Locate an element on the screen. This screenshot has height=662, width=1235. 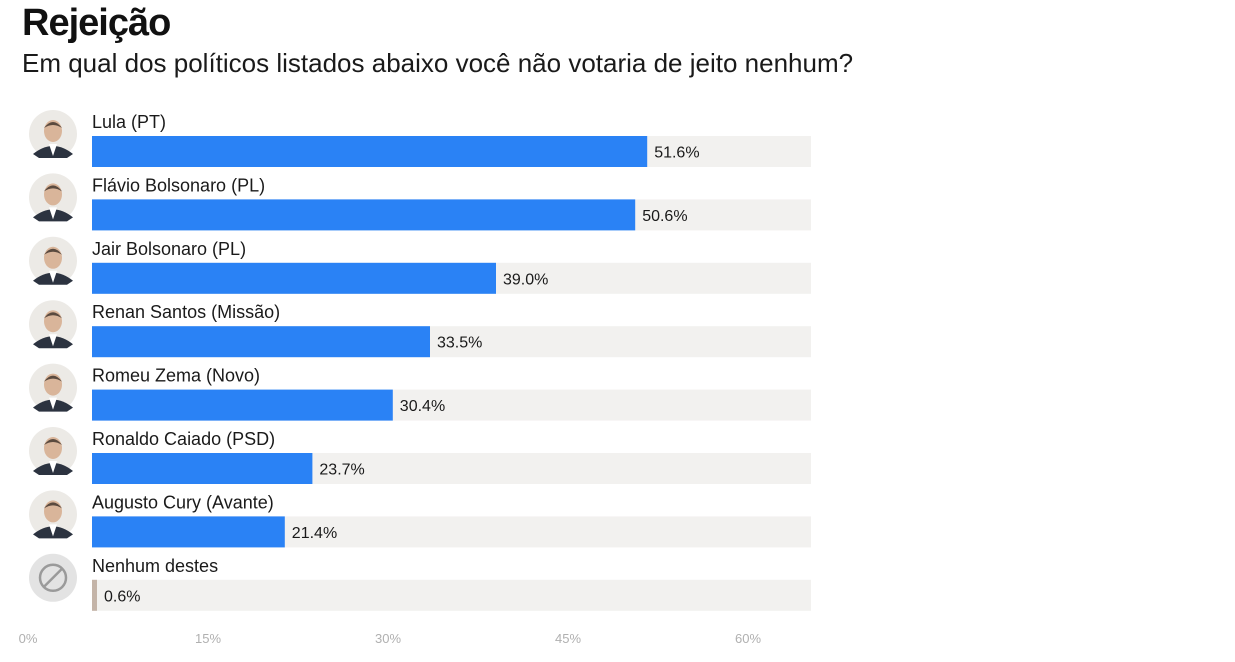
x-tick-label: 45% is located at coordinates (568, 638).